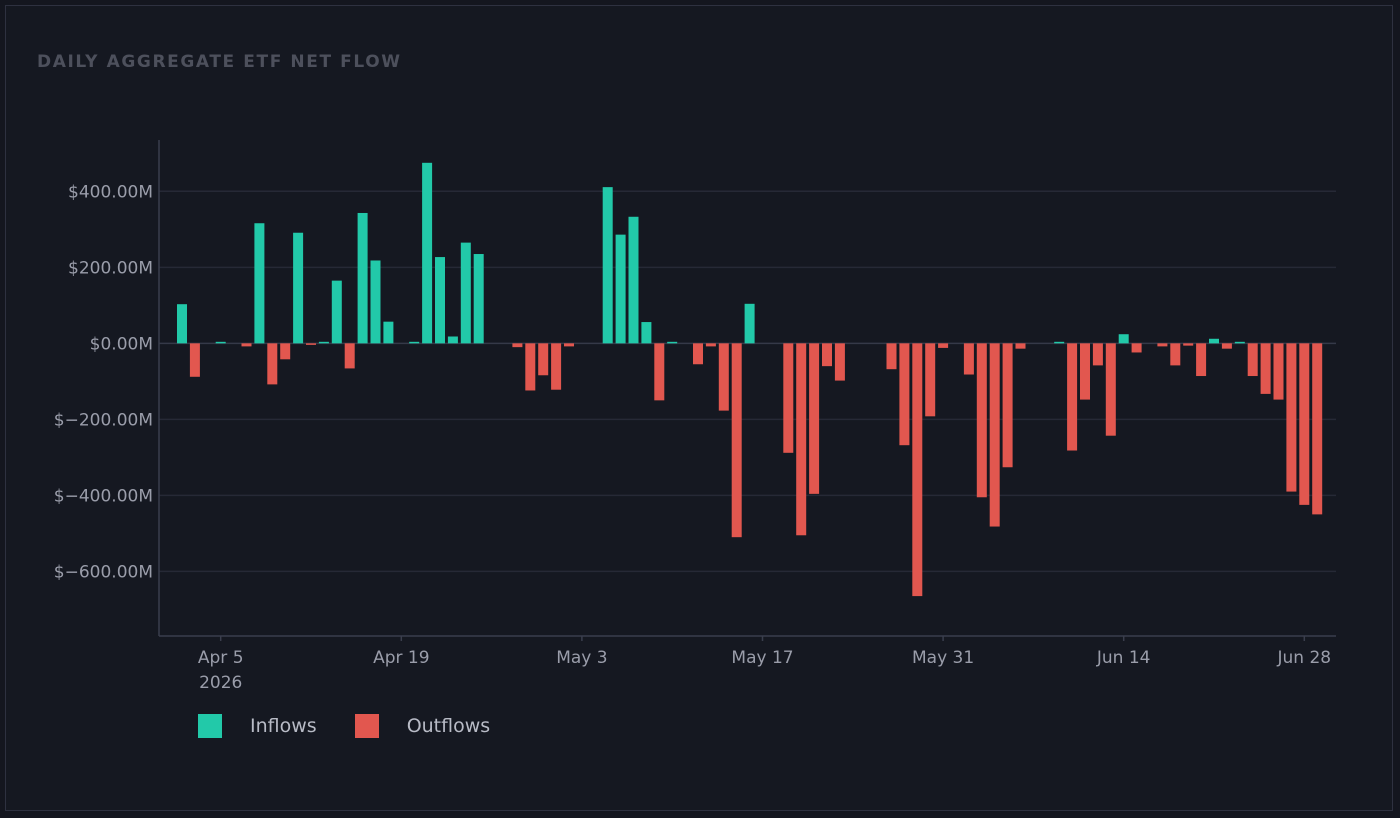  What do you see at coordinates (121, 344) in the screenshot?
I see `y-tick-label: $0.00M` at bounding box center [121, 344].